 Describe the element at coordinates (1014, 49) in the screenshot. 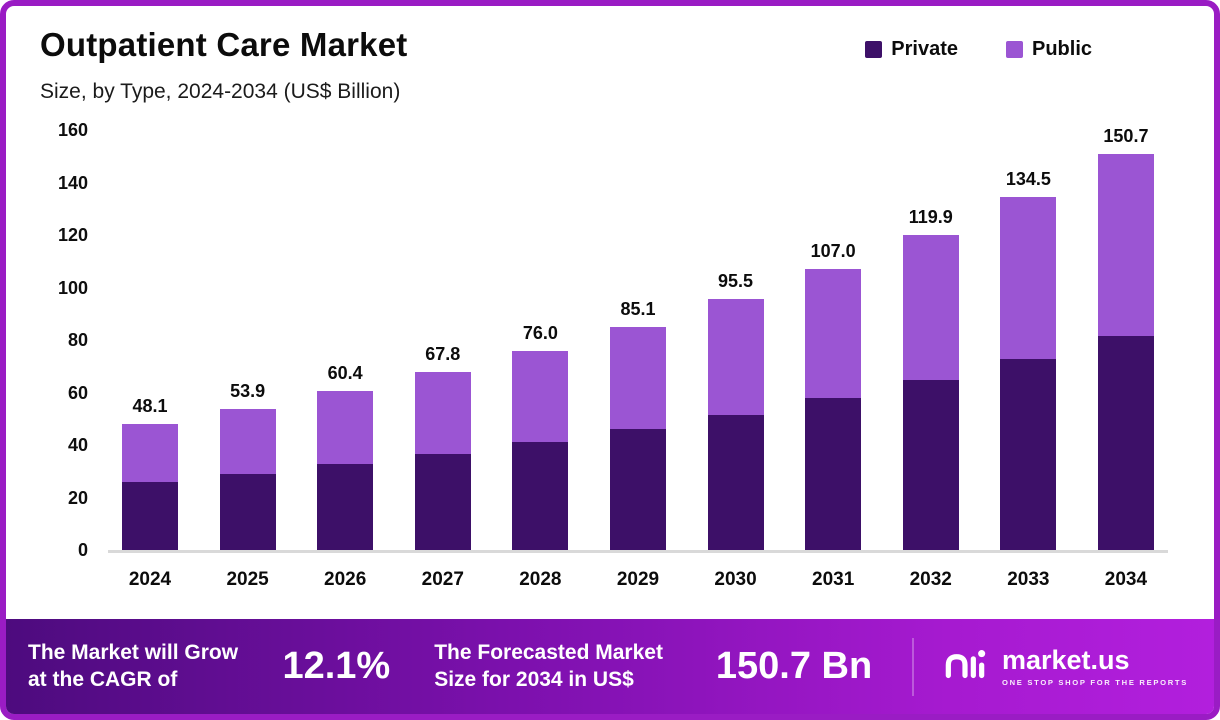

I see `legend-swatch-public` at that location.